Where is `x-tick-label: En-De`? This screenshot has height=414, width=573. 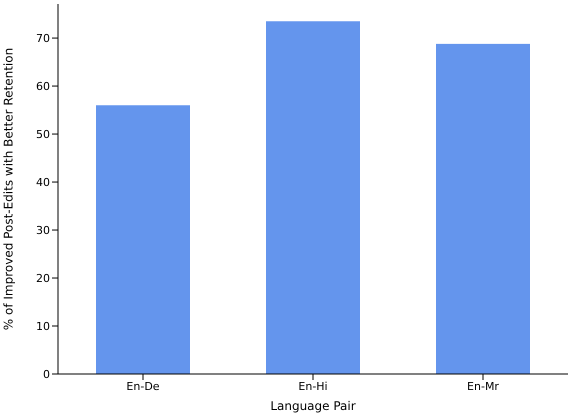
x-tick-label: En-De is located at coordinates (143, 386).